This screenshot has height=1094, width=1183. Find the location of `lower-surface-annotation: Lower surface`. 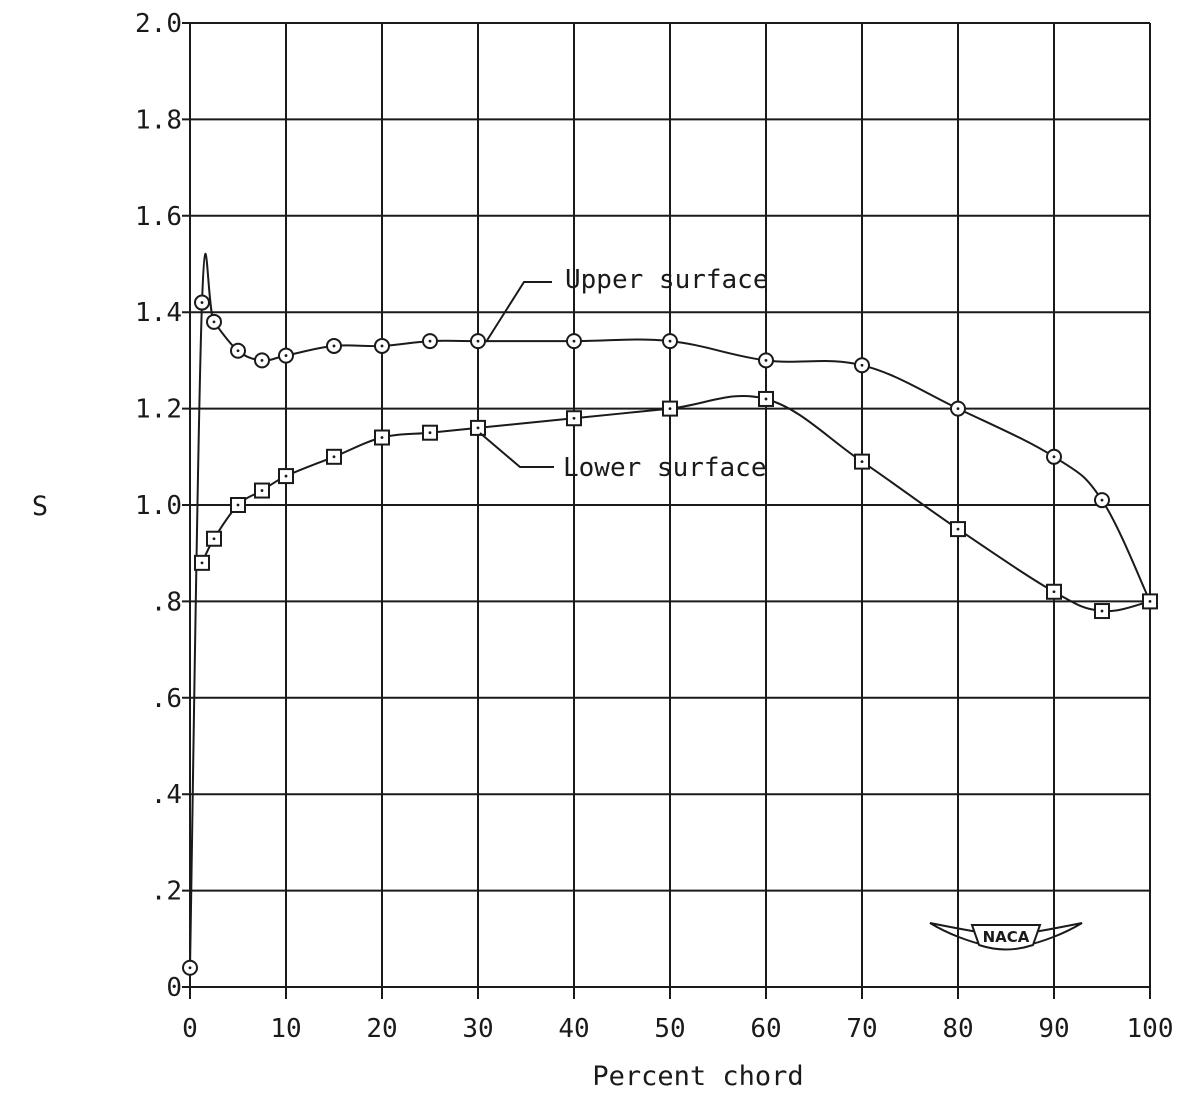

lower-surface-annotation: Lower surface is located at coordinates (623, 457).